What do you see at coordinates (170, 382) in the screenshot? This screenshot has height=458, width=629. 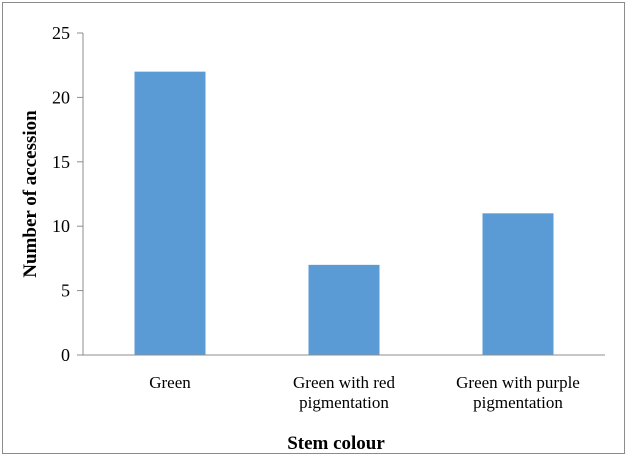 I see `x-category-label: Green` at bounding box center [170, 382].